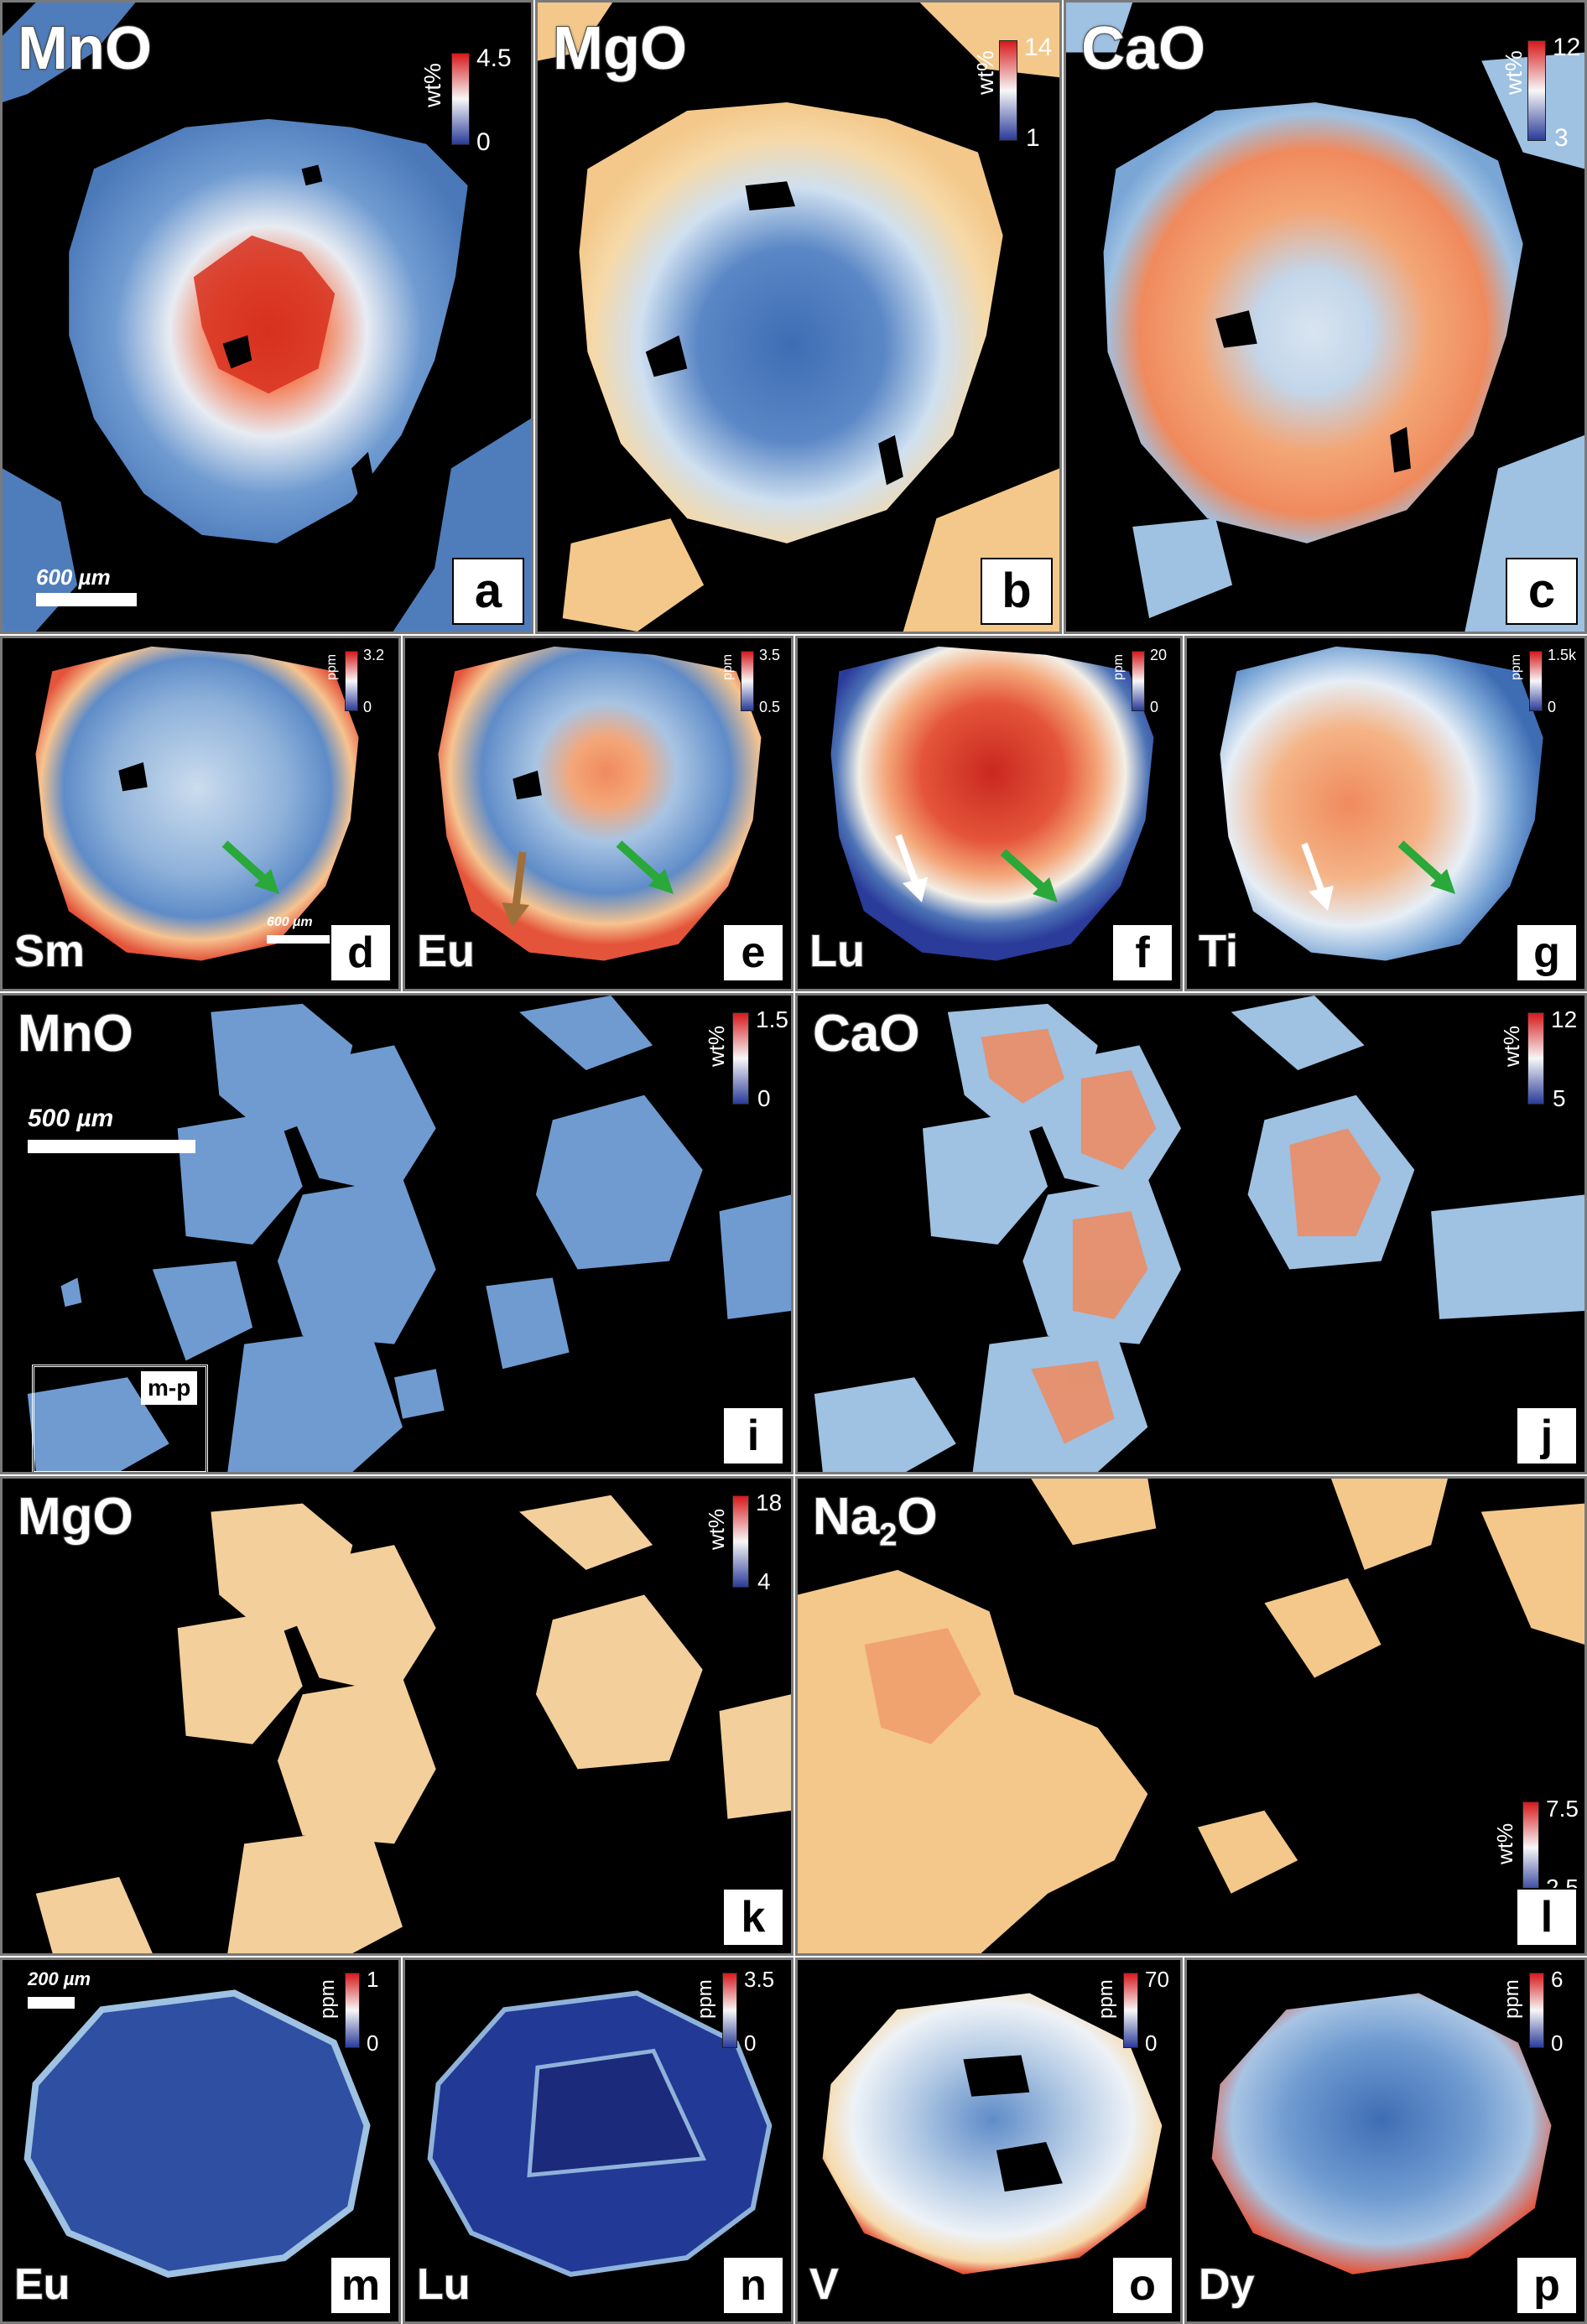 The height and width of the screenshot is (2324, 1587). What do you see at coordinates (1547, 952) in the screenshot?
I see `panel-letter: g` at bounding box center [1547, 952].